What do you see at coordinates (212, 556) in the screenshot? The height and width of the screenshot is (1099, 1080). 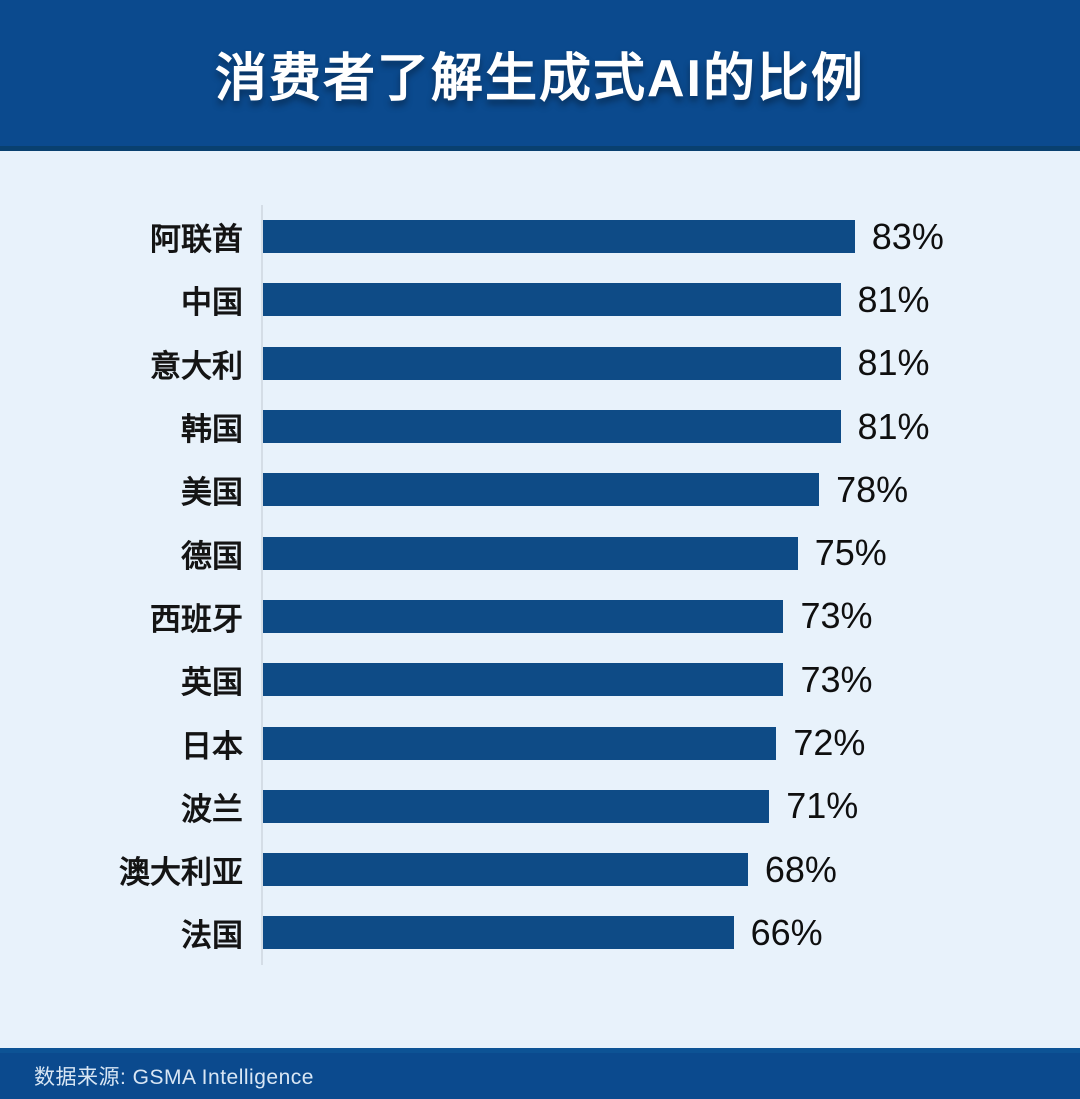 I see `country-label: 德国` at bounding box center [212, 556].